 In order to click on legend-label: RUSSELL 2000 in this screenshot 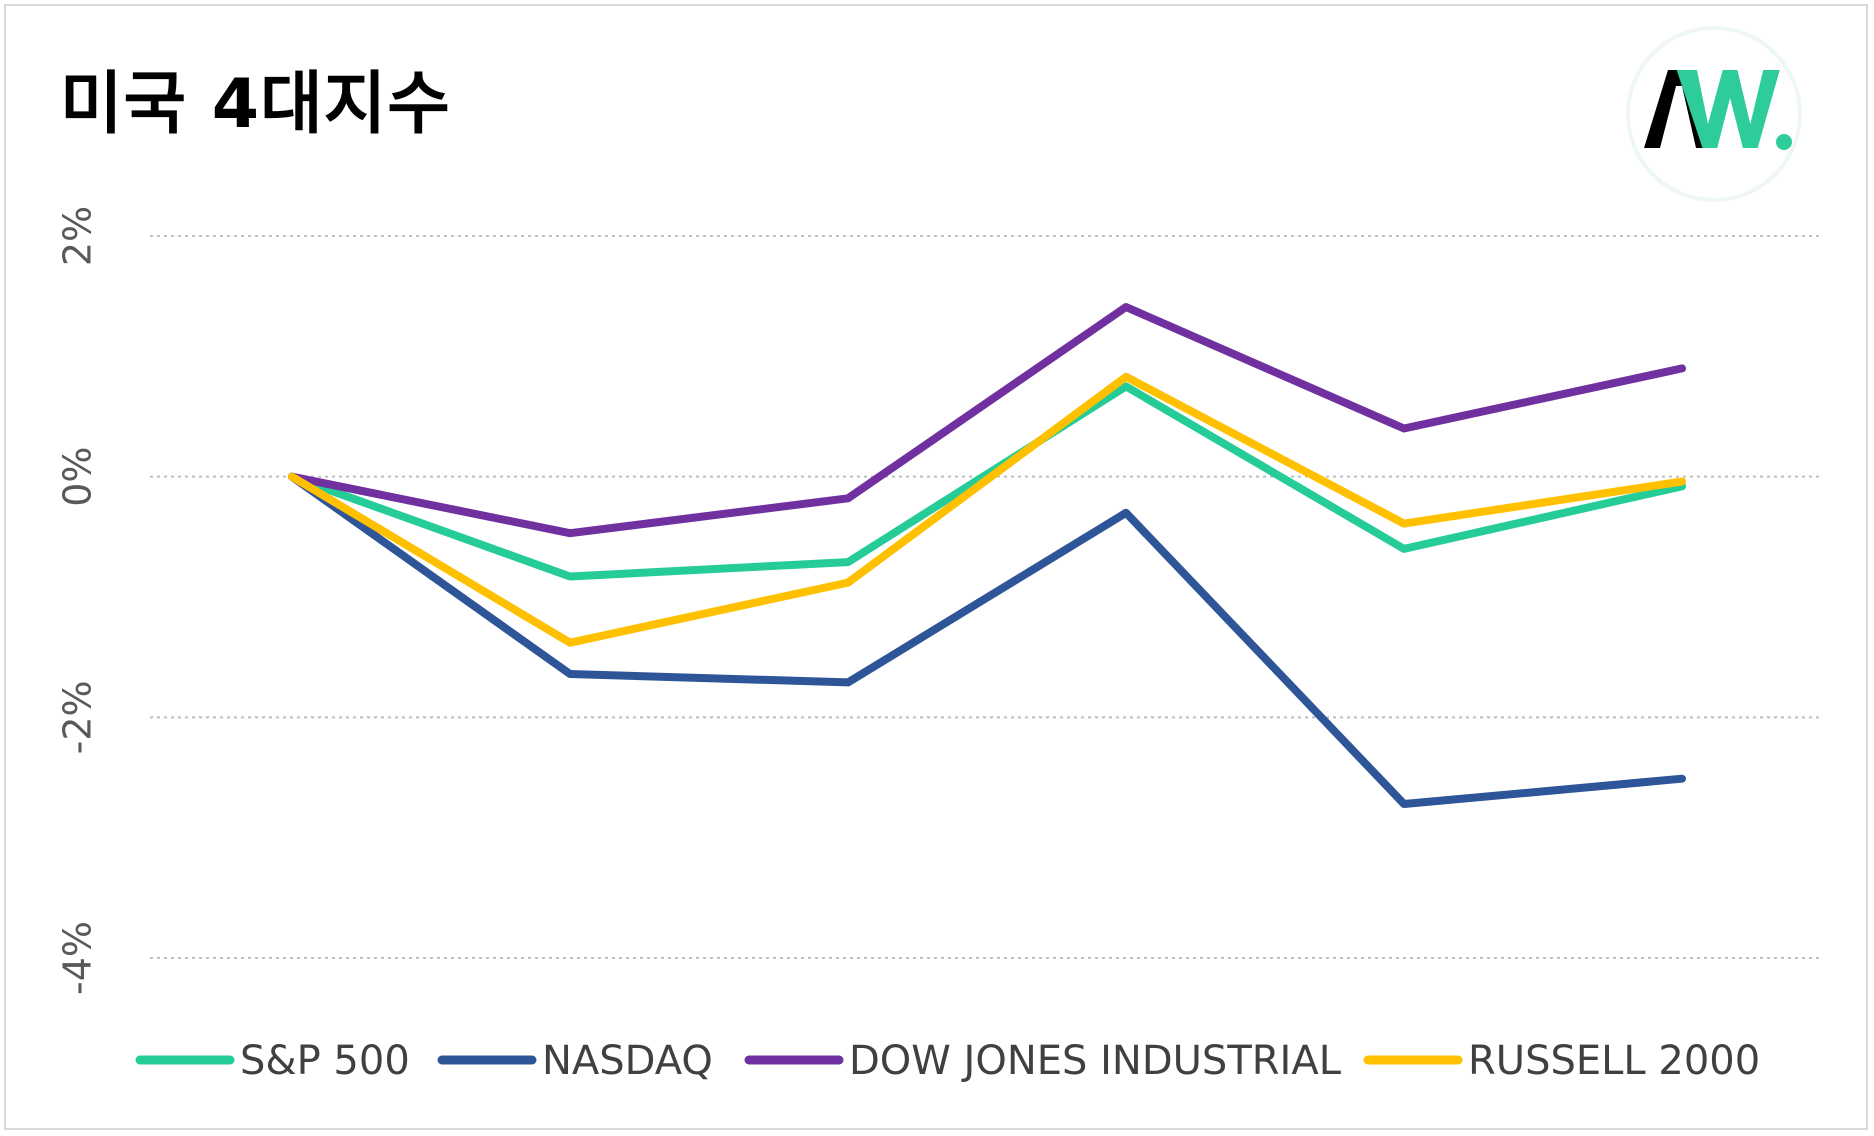, I will do `click(1614, 1061)`.